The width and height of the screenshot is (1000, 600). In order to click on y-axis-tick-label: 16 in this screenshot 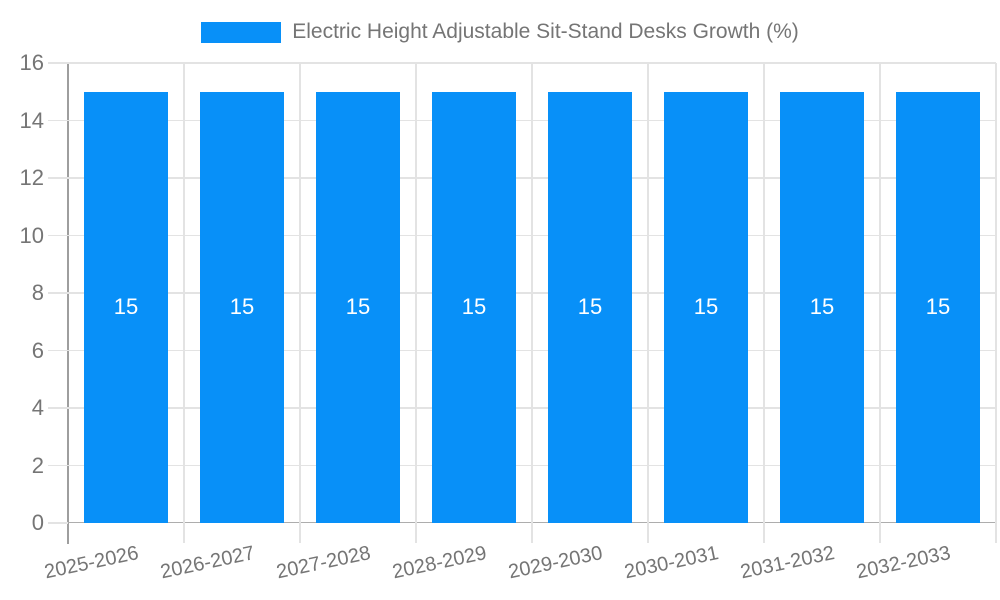, I will do `click(31, 62)`.